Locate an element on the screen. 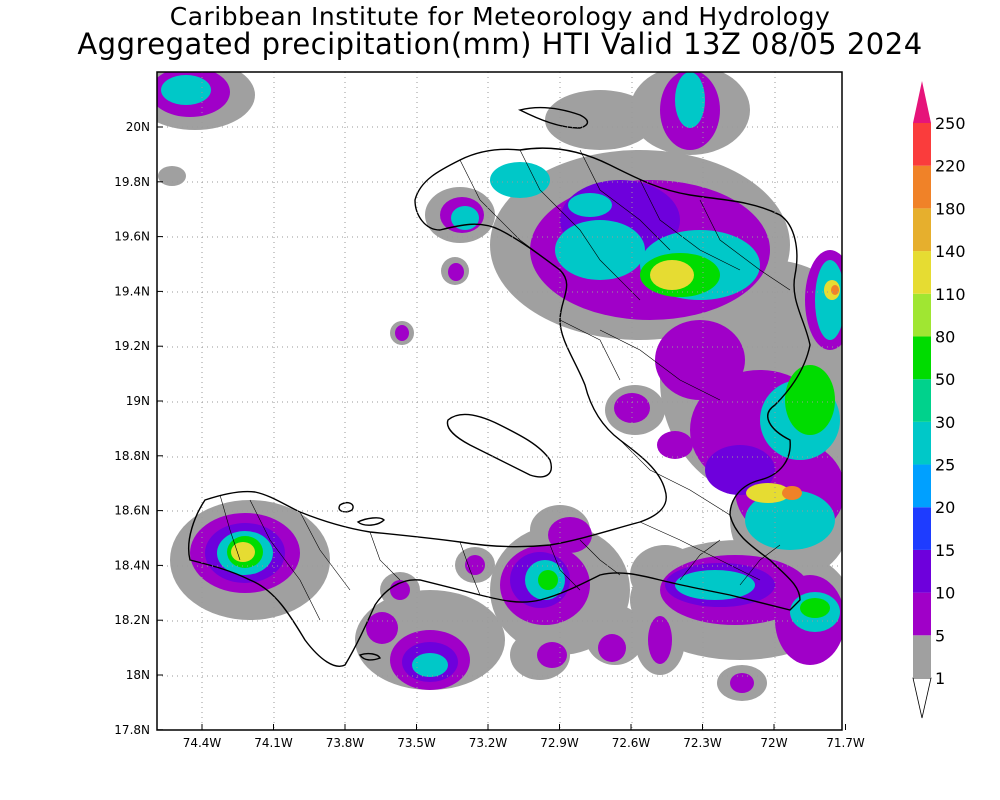 The width and height of the screenshot is (1000, 800). lon-tick-label: 71.7W is located at coordinates (845, 743).